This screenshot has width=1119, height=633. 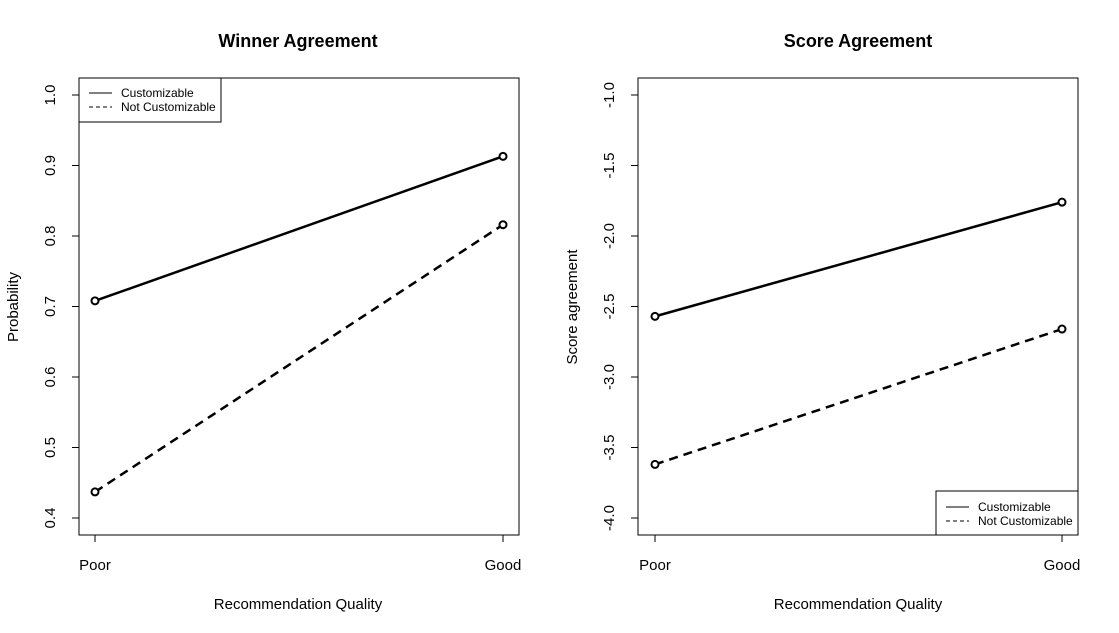 What do you see at coordinates (60, 307) in the screenshot?
I see `y-axis: 0.4 0.5 0.6 0.7 0.8 0.9 1.0` at bounding box center [60, 307].